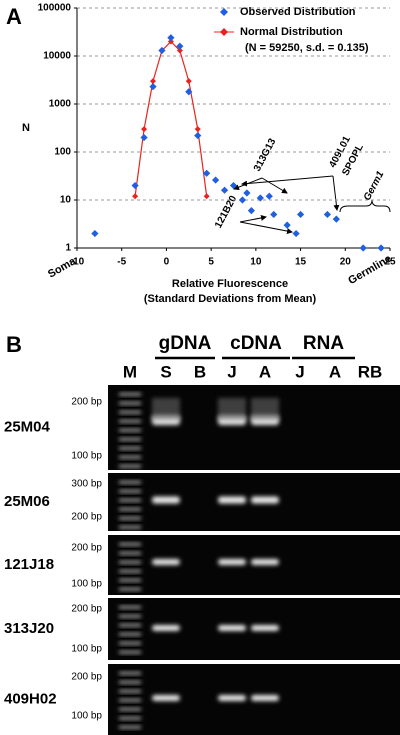 The height and width of the screenshot is (735, 400). What do you see at coordinates (130, 371) in the screenshot?
I see `lane-label: M` at bounding box center [130, 371].